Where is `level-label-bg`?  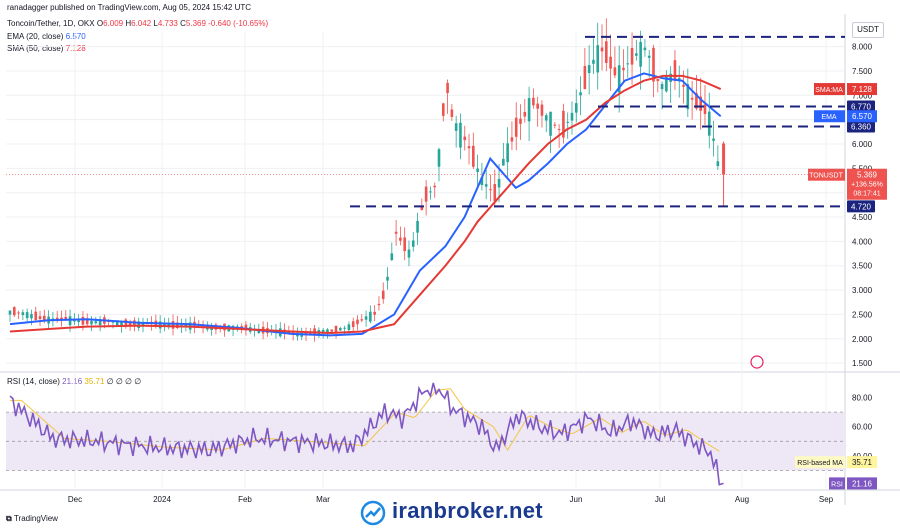 level-label-bg is located at coordinates (861, 206).